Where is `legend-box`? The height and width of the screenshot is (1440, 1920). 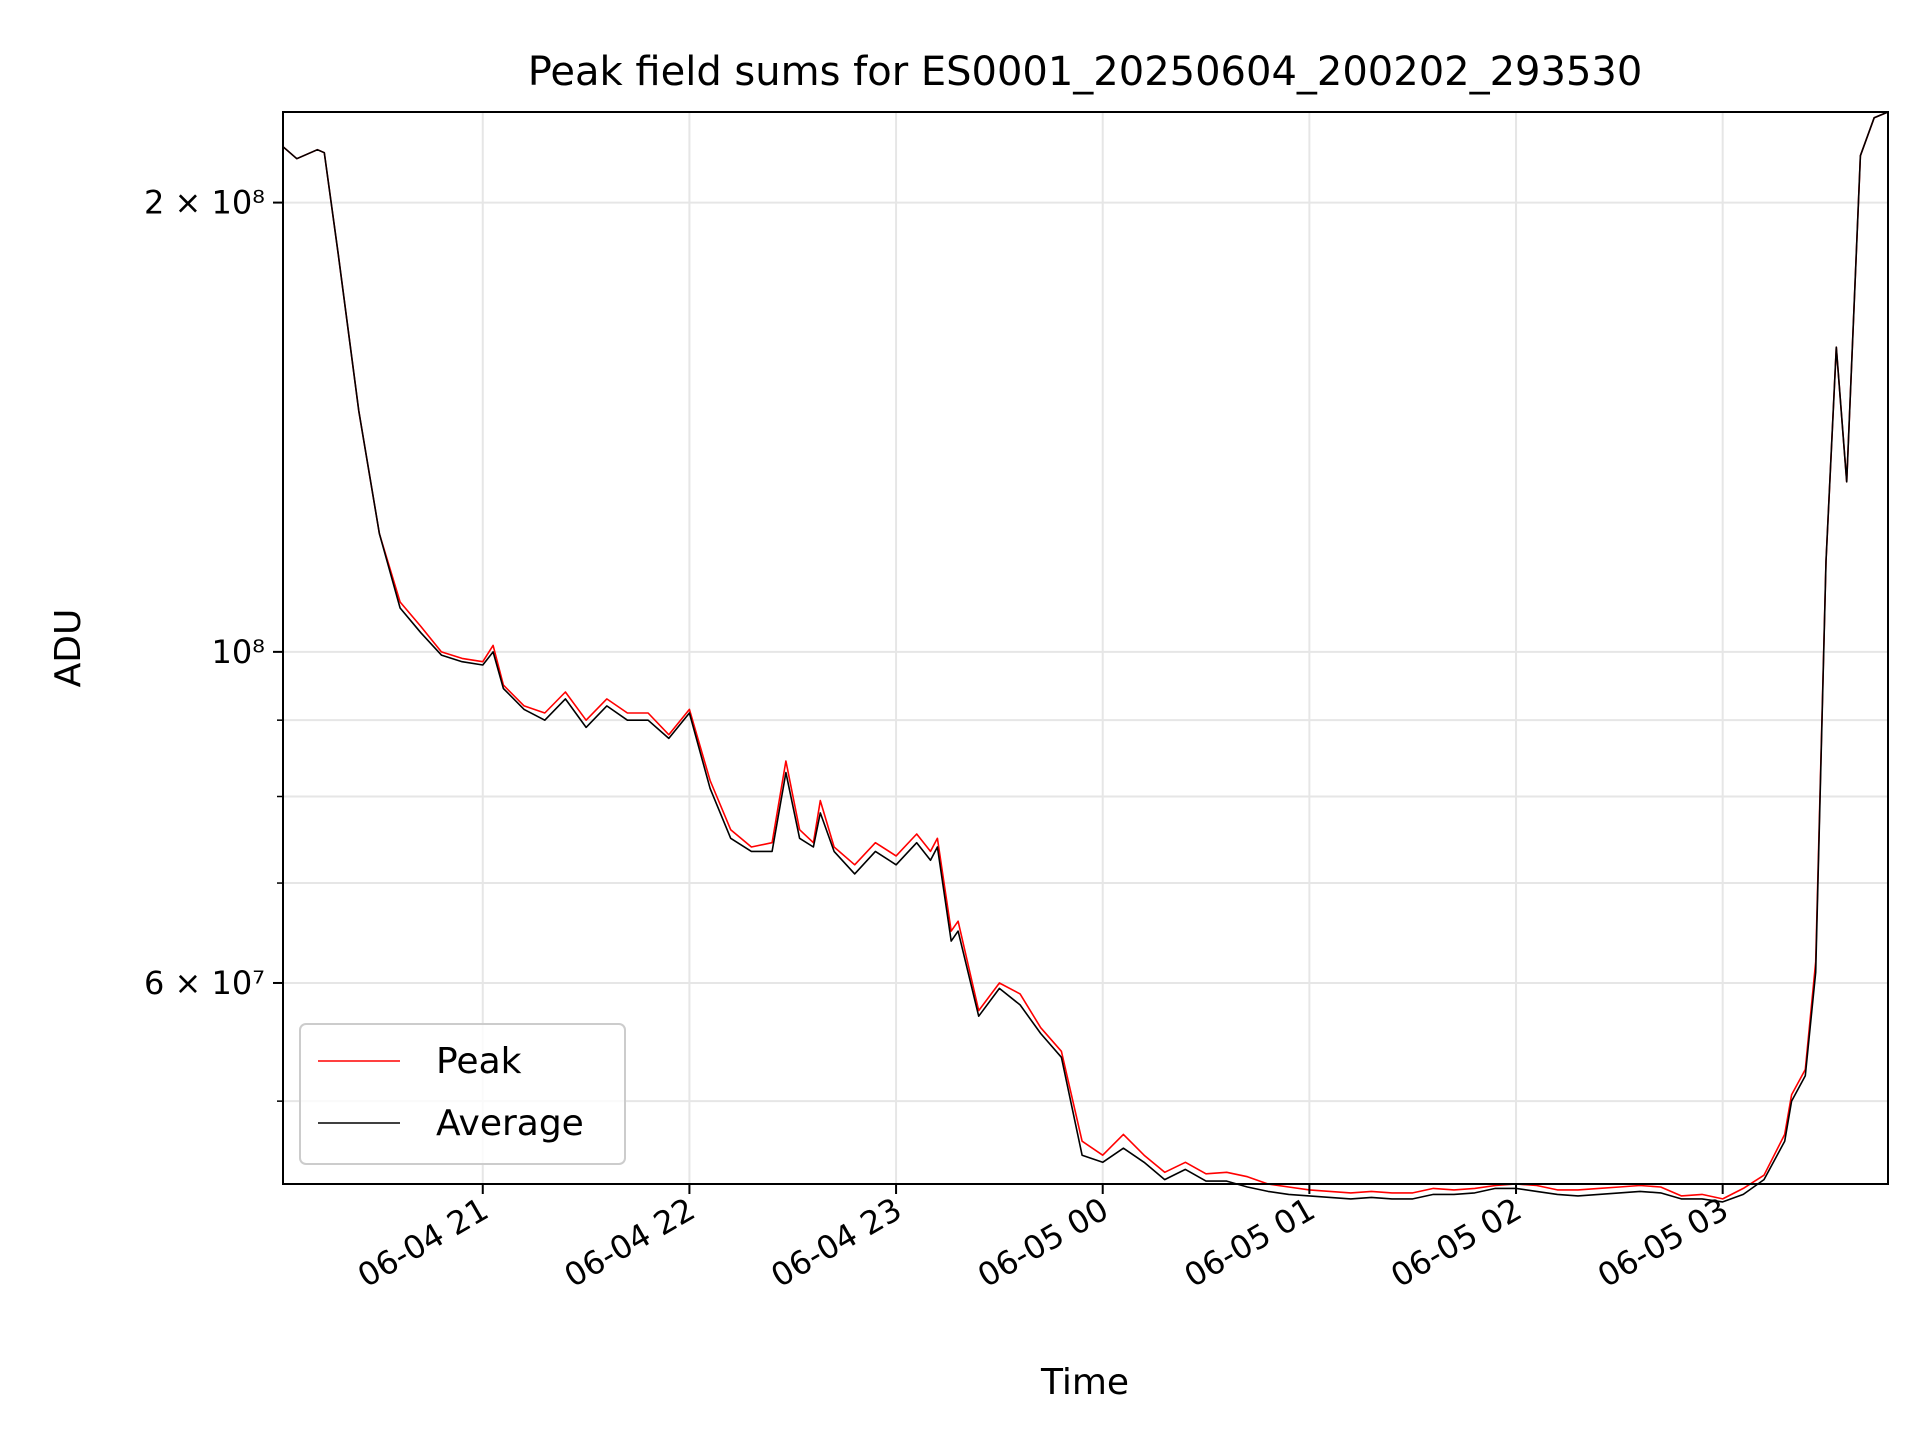
legend-box is located at coordinates (462, 1094).